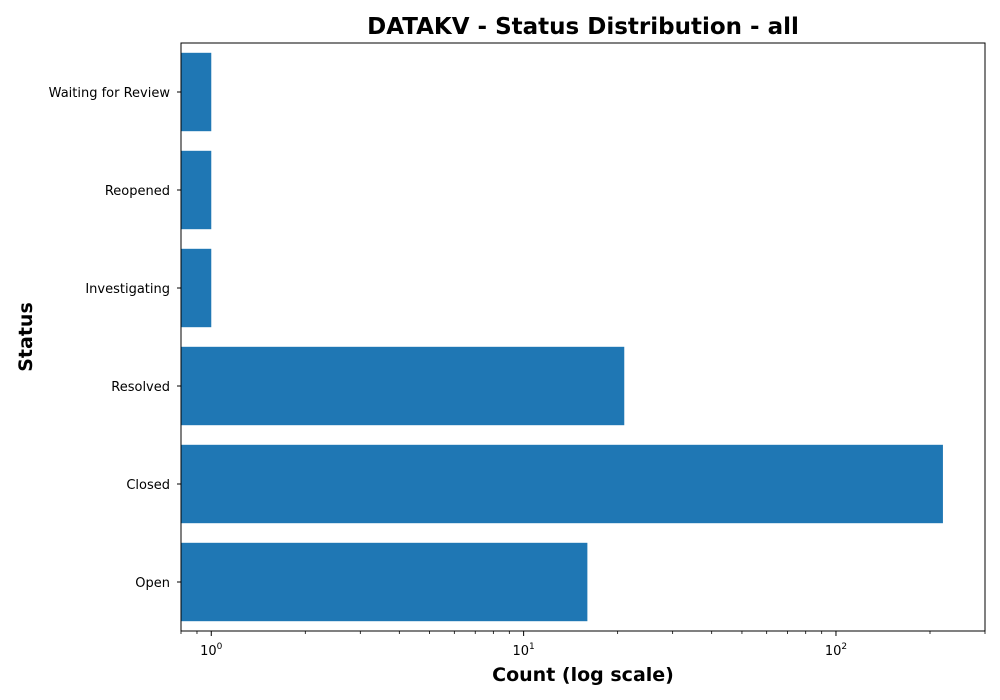 The image size is (1000, 700). I want to click on bar-waiting-for-review, so click(196, 92).